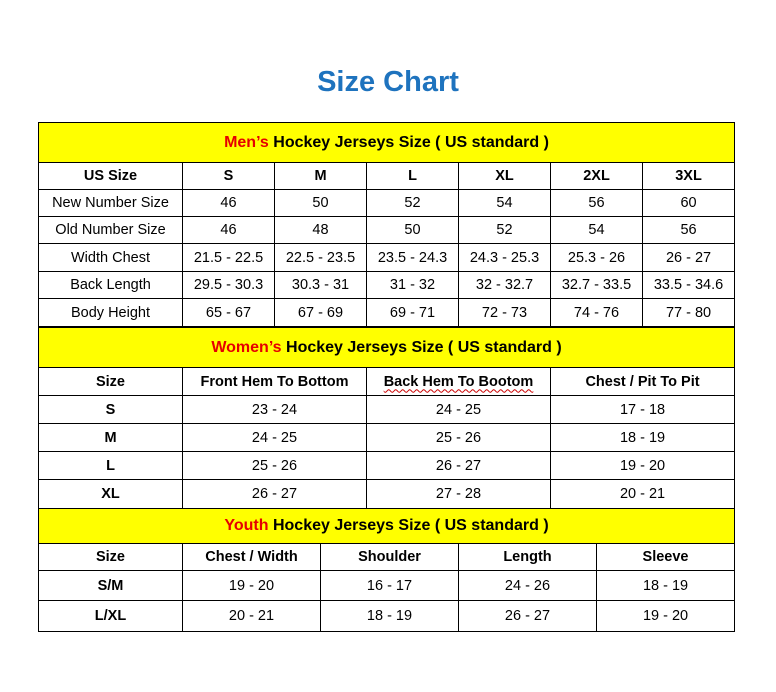  I want to click on column-header: Back Hem To Bootom, so click(458, 381).